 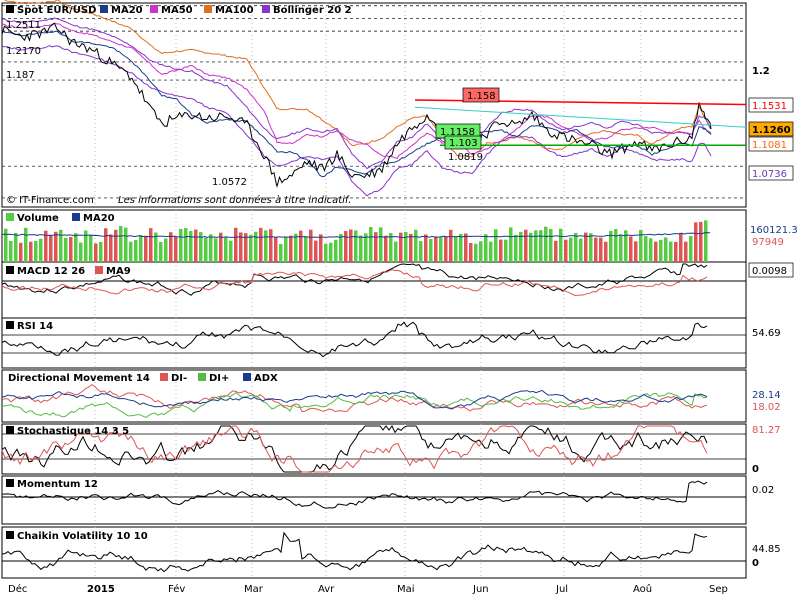 What do you see at coordinates (254, 589) in the screenshot?
I see `x-tick-label: Mar` at bounding box center [254, 589].